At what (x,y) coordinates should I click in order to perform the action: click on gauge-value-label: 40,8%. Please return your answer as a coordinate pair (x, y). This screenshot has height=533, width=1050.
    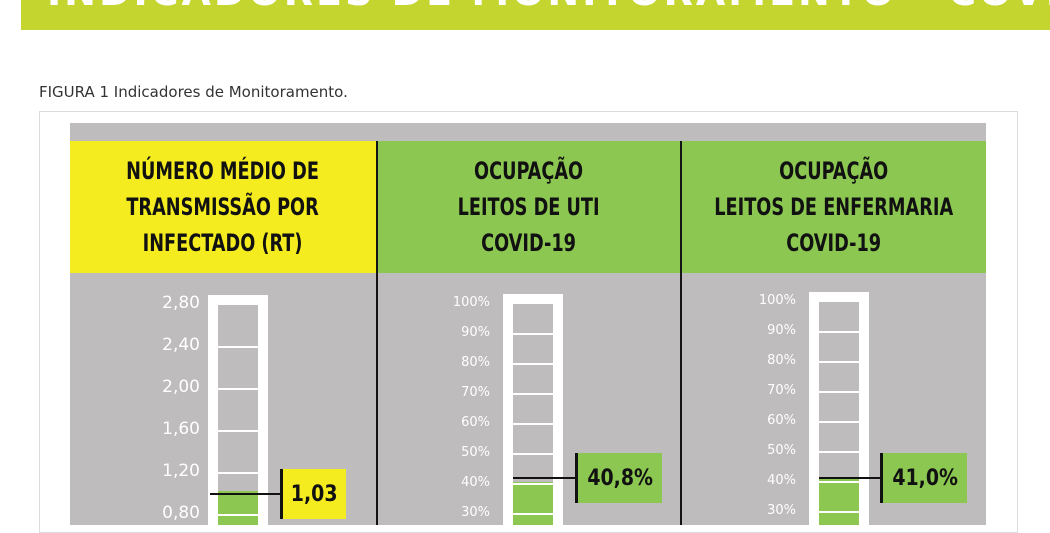
    Looking at the image, I should click on (620, 478).